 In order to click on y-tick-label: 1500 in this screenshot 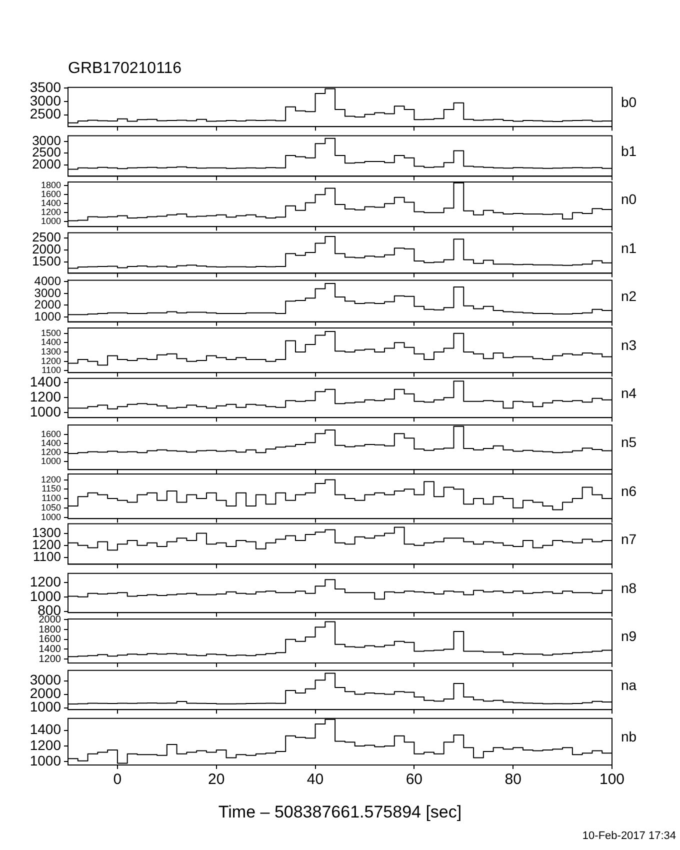, I will do `click(50, 333)`.